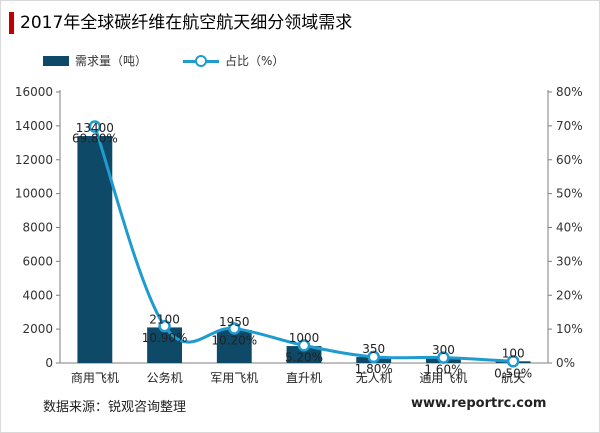 Image resolution: width=600 pixels, height=433 pixels. I want to click on bar-data-label: 350, so click(373, 349).